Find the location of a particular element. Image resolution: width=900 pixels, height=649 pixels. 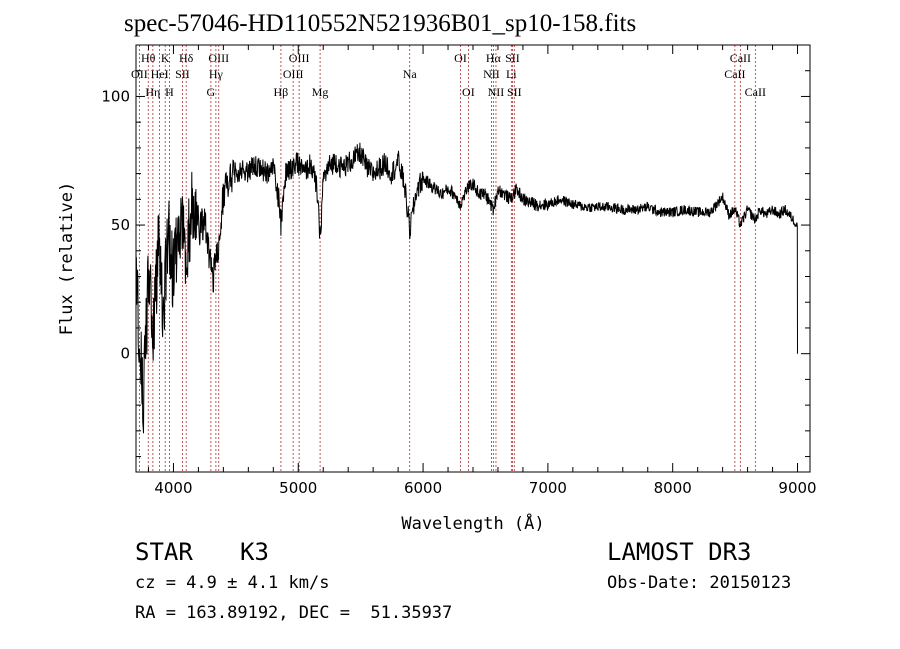

line-marker-label: Hθ is located at coordinates (148, 58).